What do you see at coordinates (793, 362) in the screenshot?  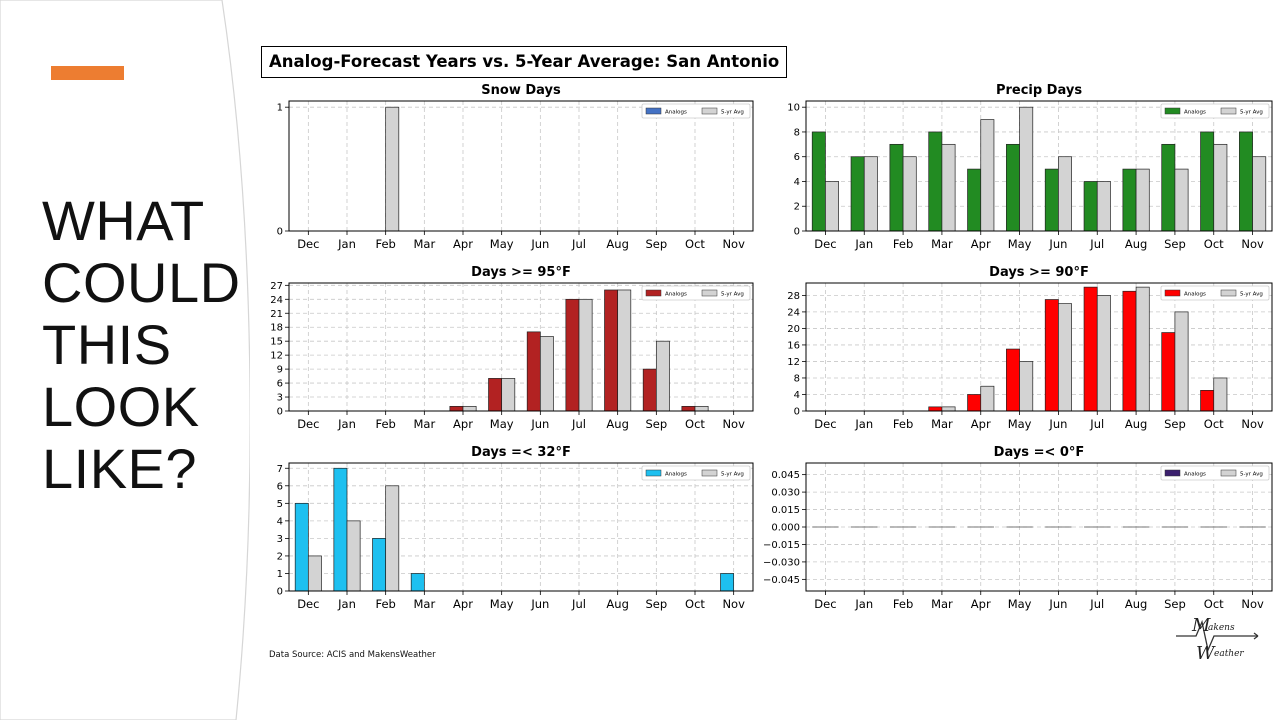 I see `y-tick-label: 12` at bounding box center [793, 362].